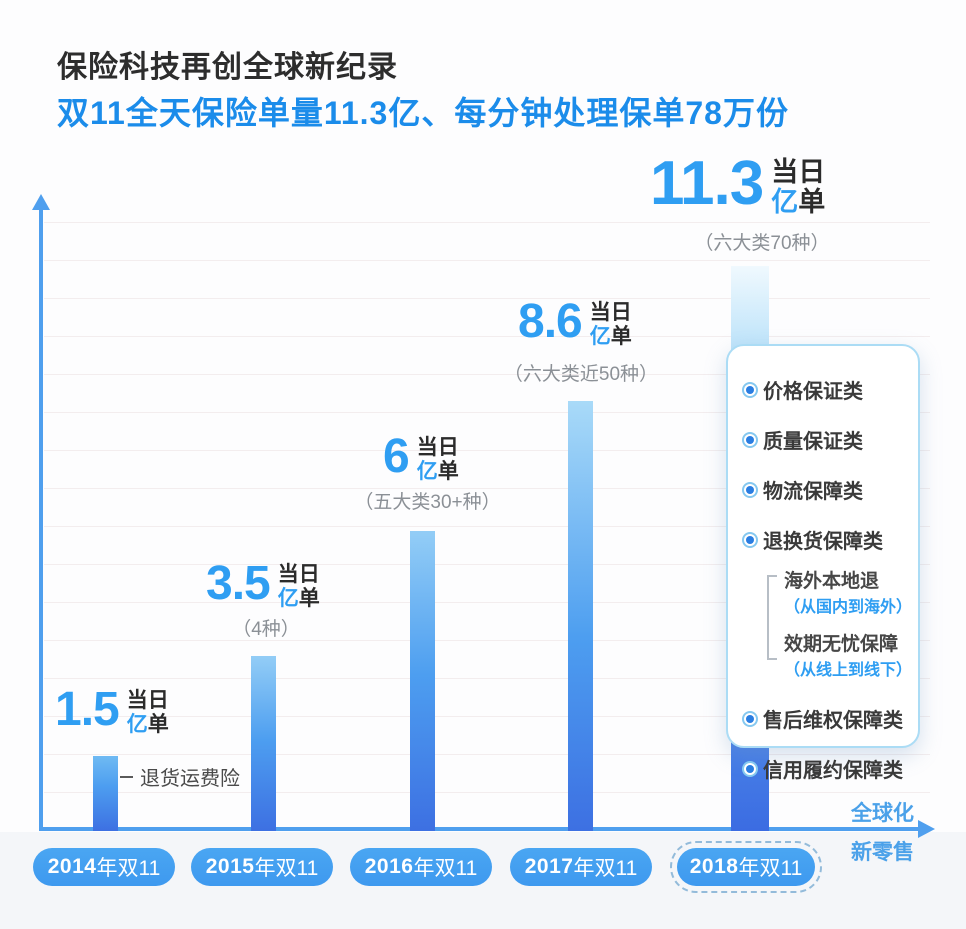 The width and height of the screenshot is (966, 929). What do you see at coordinates (104, 867) in the screenshot?
I see `year-pill-2014: 2014 年双11` at bounding box center [104, 867].